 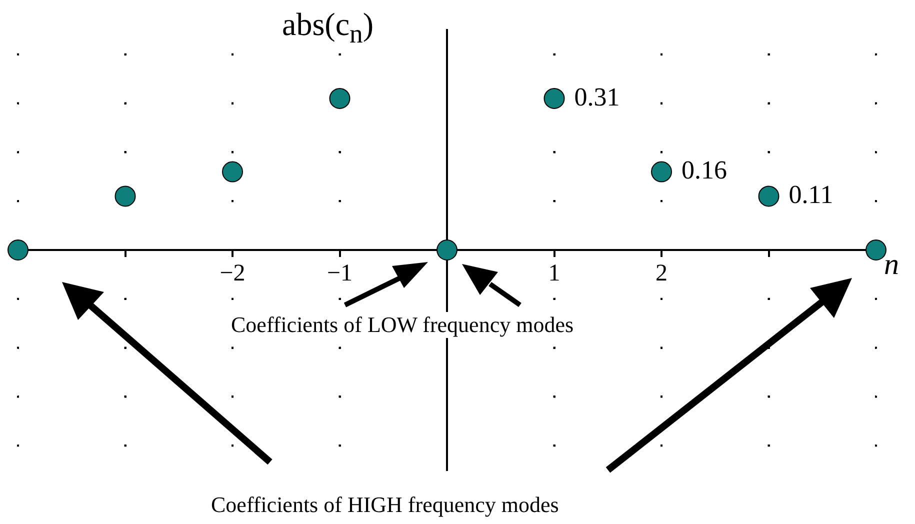 I want to click on y-axis-title: abs(c$_{n}$), so click(x=328, y=28).